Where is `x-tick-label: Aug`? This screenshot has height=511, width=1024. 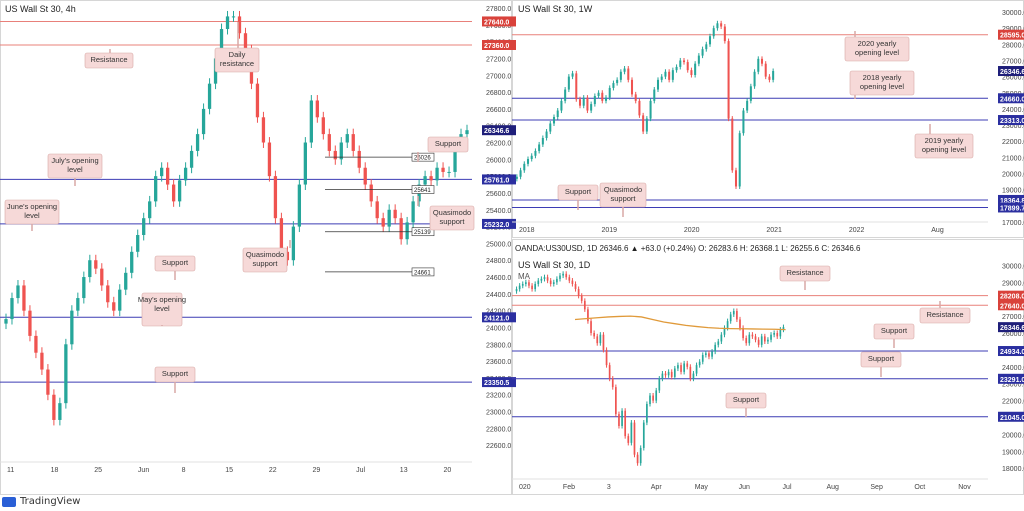
x-tick-label: Aug is located at coordinates (937, 230).